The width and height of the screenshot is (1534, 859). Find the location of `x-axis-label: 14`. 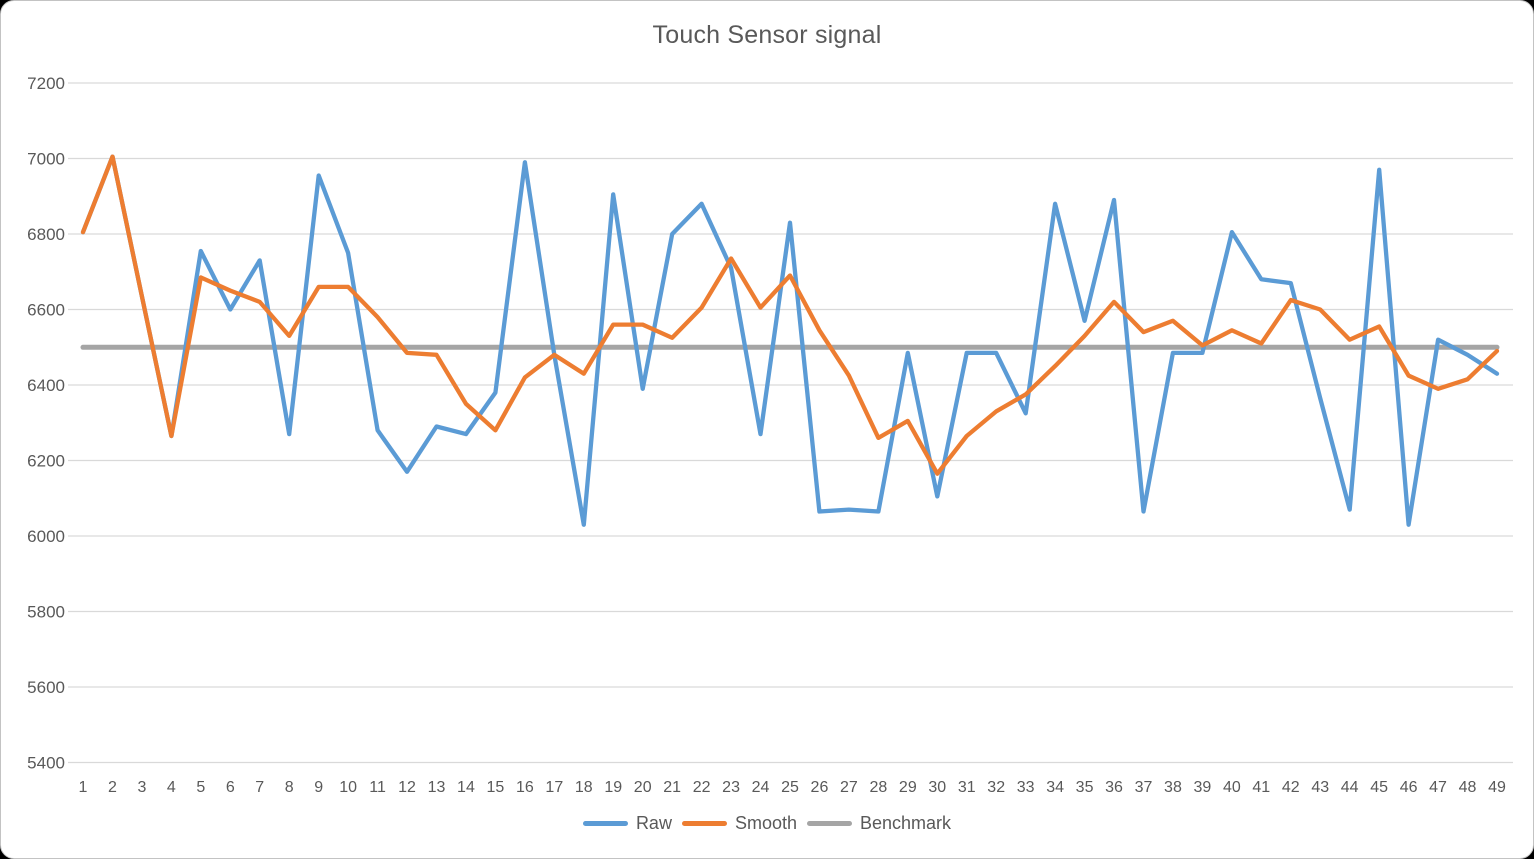

x-axis-label: 14 is located at coordinates (466, 787).